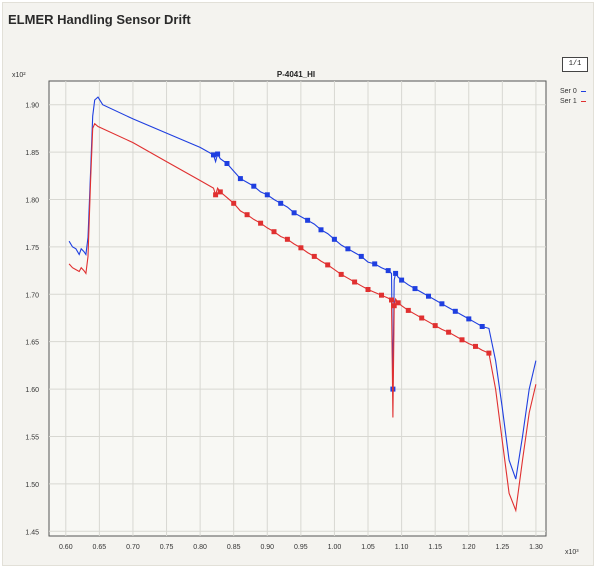 The width and height of the screenshot is (596, 569). What do you see at coordinates (32, 106) in the screenshot?
I see `y-tick-label: 1.90` at bounding box center [32, 106].